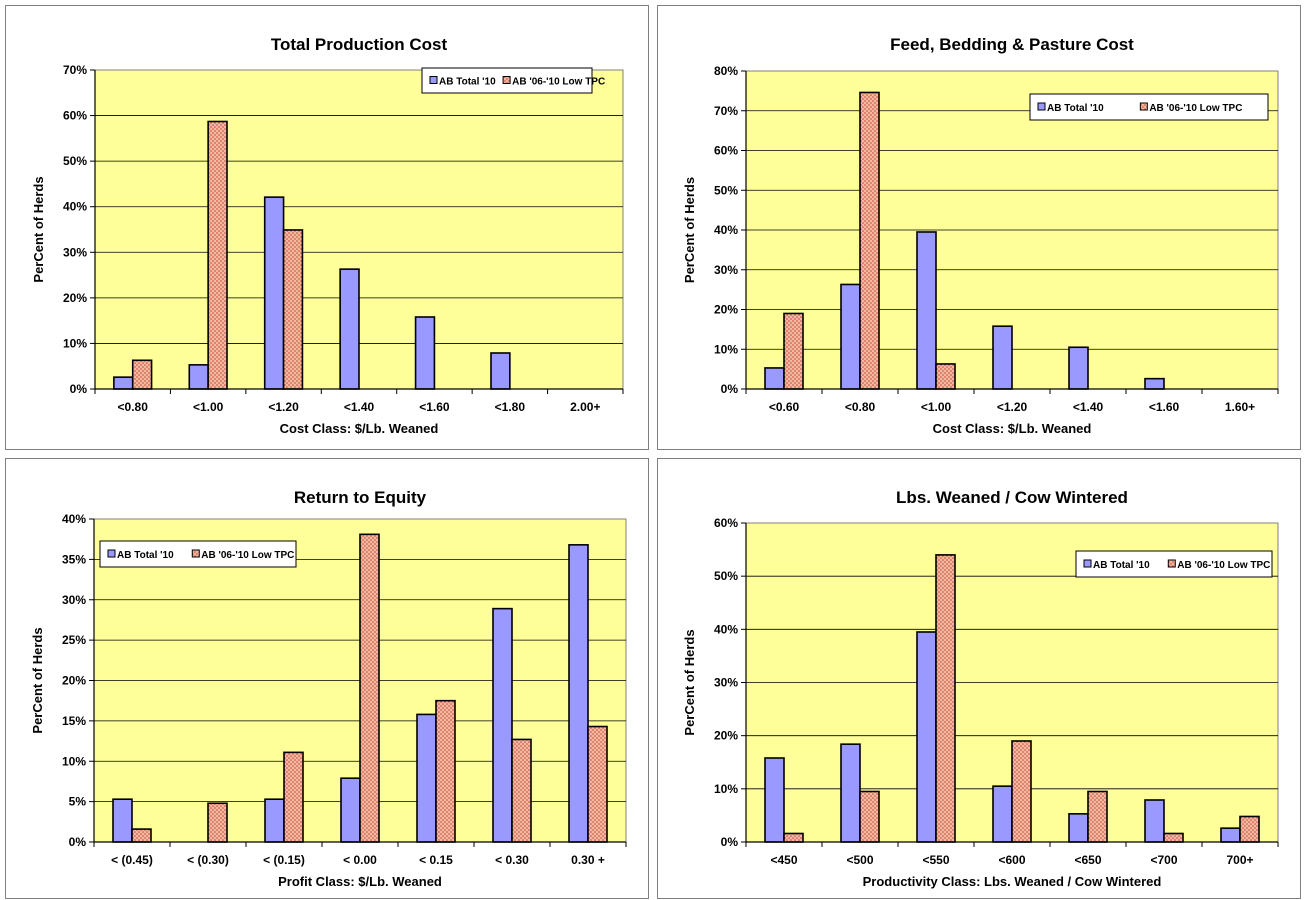  Describe the element at coordinates (360, 881) in the screenshot. I see `x-axis-label: Profit Class: $/Lb. Weaned` at that location.